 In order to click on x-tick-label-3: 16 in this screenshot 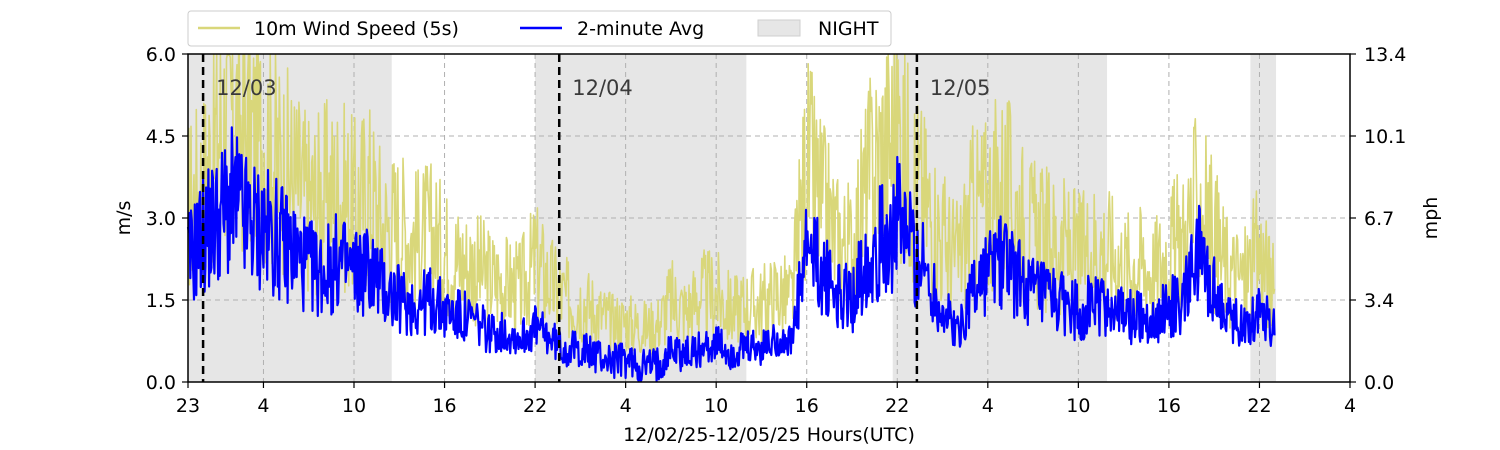, I will do `click(444, 406)`.